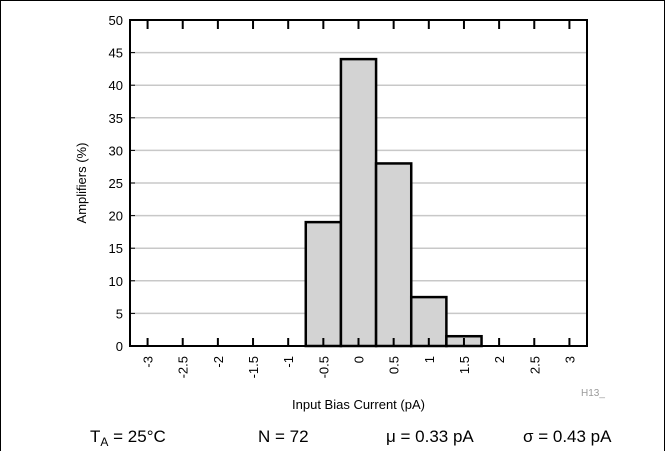 This screenshot has width=665, height=451. What do you see at coordinates (116, 216) in the screenshot?
I see `y-tick-label-20: 20` at bounding box center [116, 216].